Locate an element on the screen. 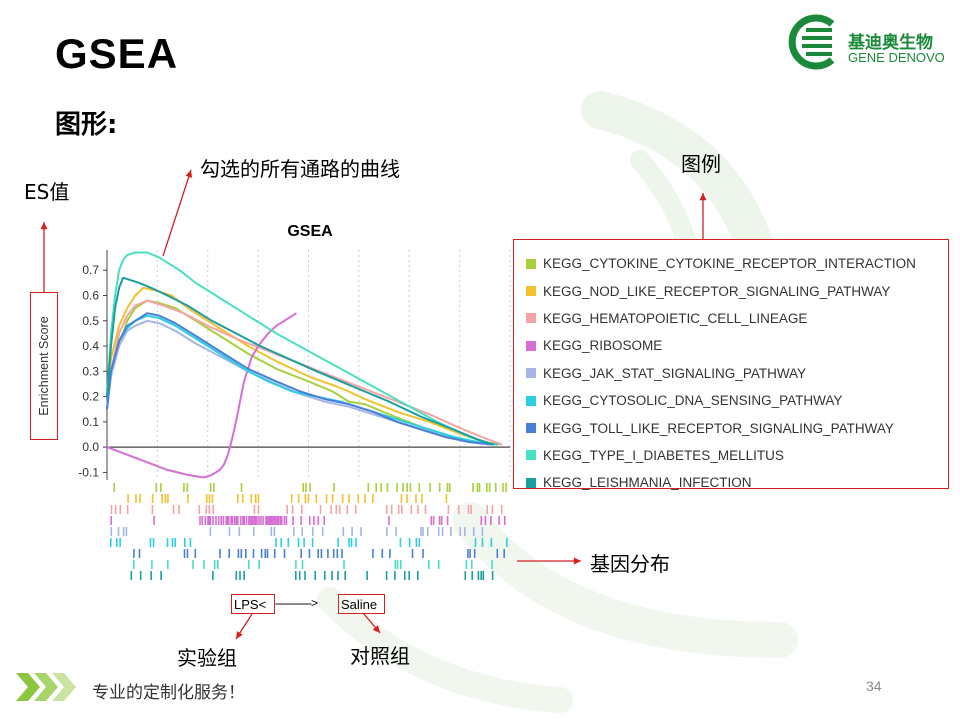  legend-label: KEGG_TYPE_I_DIABETES_MELLITUS is located at coordinates (663, 455).